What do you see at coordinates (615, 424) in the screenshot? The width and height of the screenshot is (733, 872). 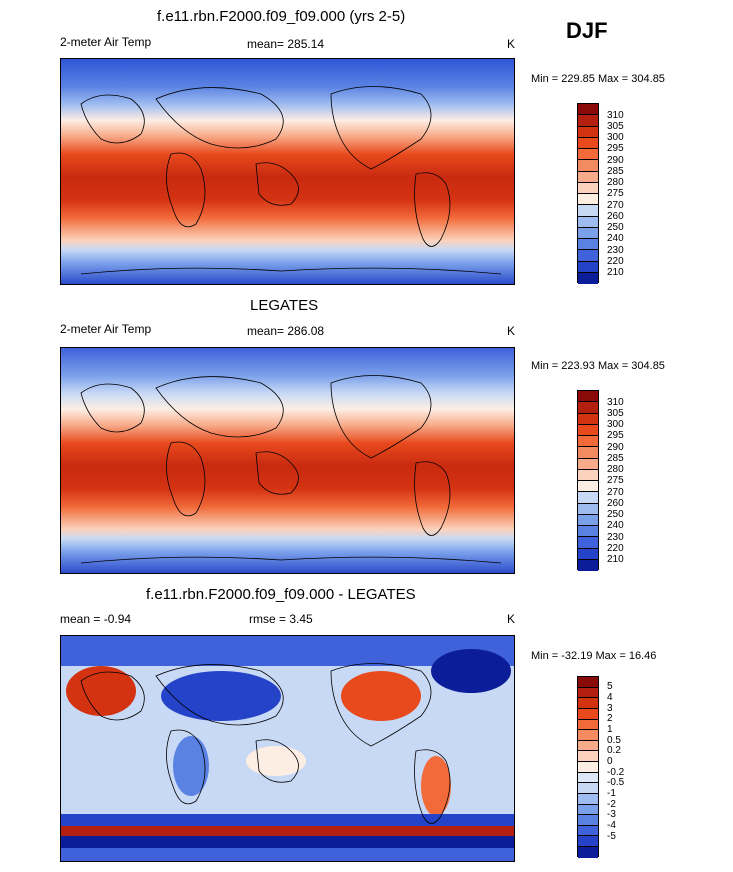 I see `panel2-colorbar-tick: 300` at bounding box center [615, 424].